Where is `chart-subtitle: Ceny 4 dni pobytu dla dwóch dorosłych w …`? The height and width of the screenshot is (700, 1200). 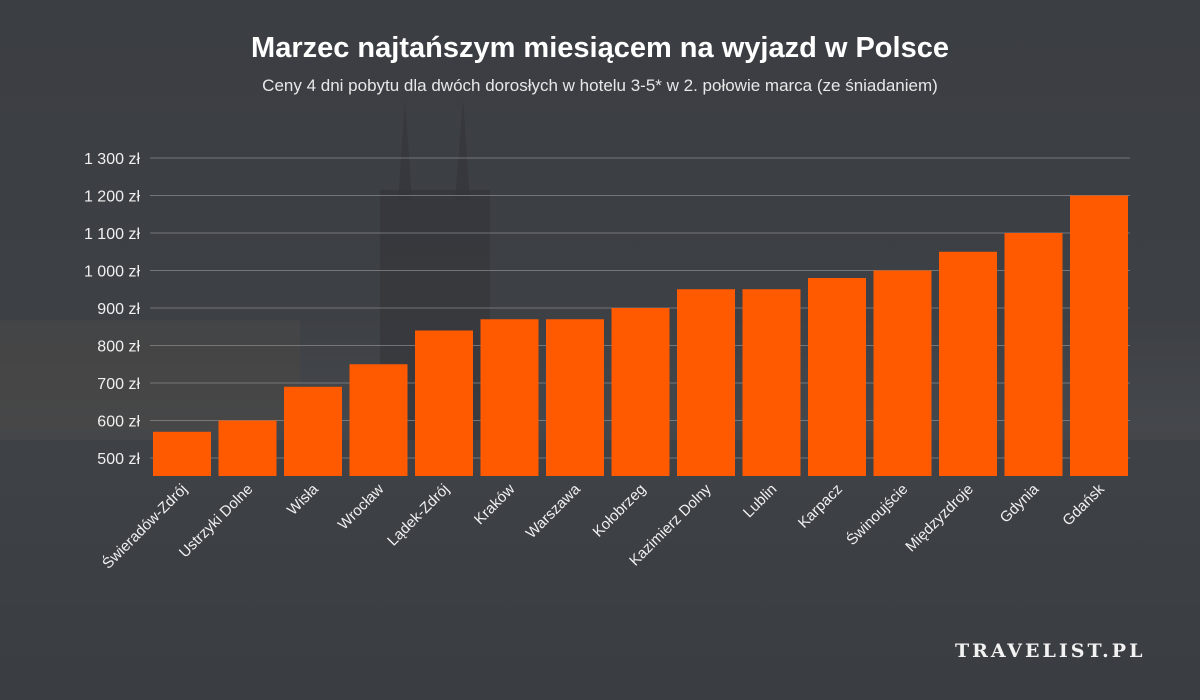
chart-subtitle: Ceny 4 dni pobytu dla dwóch dorosłych w … is located at coordinates (600, 85).